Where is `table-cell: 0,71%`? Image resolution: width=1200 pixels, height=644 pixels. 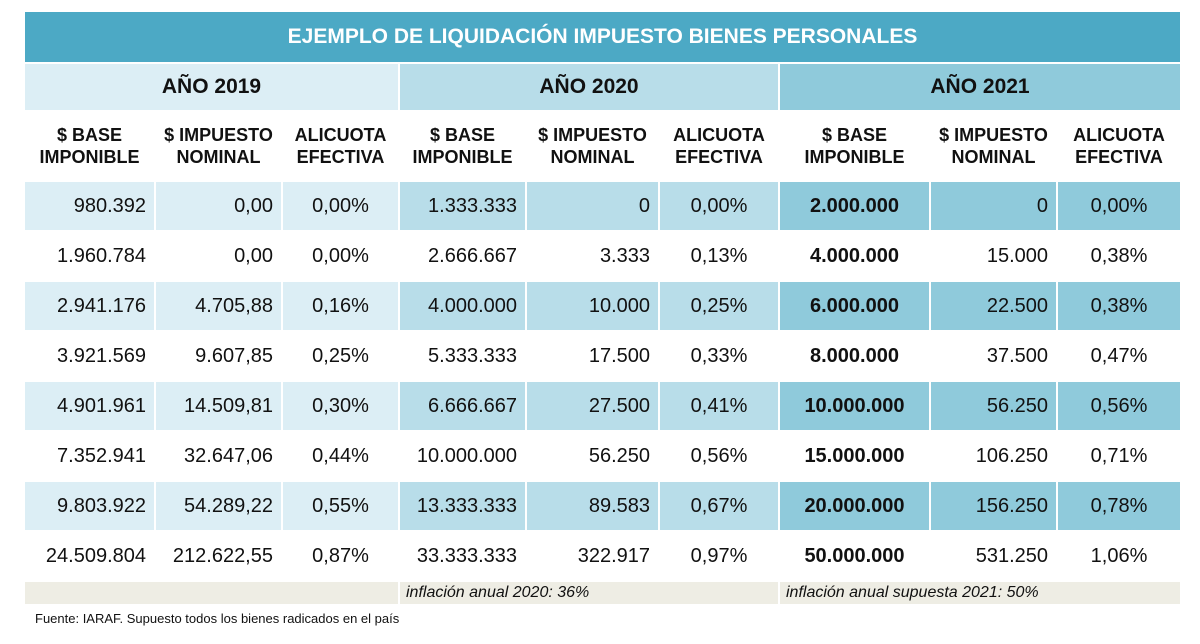 table-cell: 0,71% is located at coordinates (1119, 456).